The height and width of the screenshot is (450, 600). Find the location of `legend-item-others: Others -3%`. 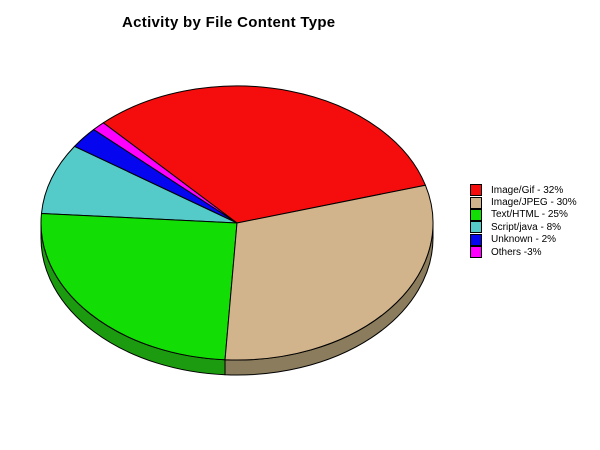

legend-item-others: Others -3% is located at coordinates (523, 252).